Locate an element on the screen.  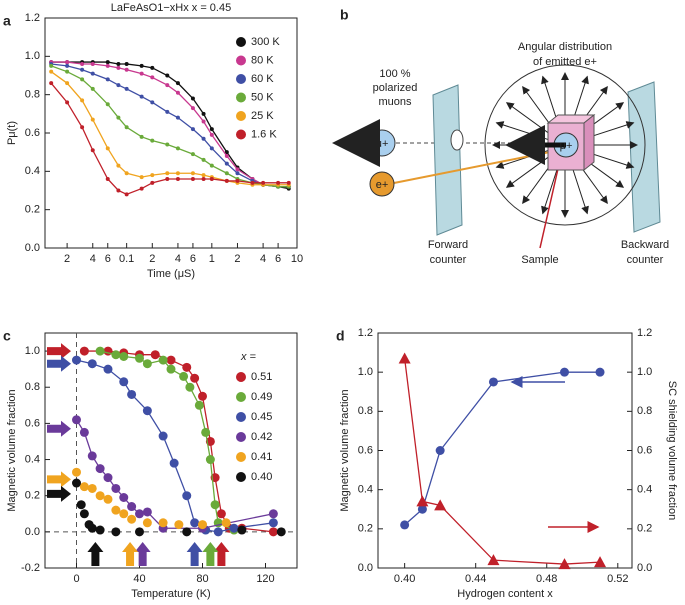
y-axis-label: Magnetic volume fraction is located at coordinates (12, 450).